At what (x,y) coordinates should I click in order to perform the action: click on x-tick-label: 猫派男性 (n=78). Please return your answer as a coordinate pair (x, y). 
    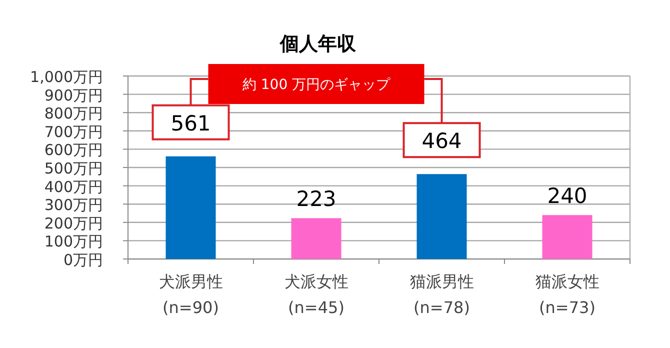
    Looking at the image, I should click on (442, 294).